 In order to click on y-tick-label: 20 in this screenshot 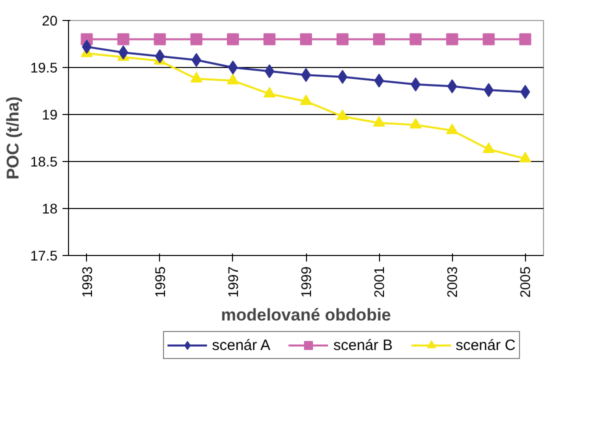, I will do `click(50, 20)`.